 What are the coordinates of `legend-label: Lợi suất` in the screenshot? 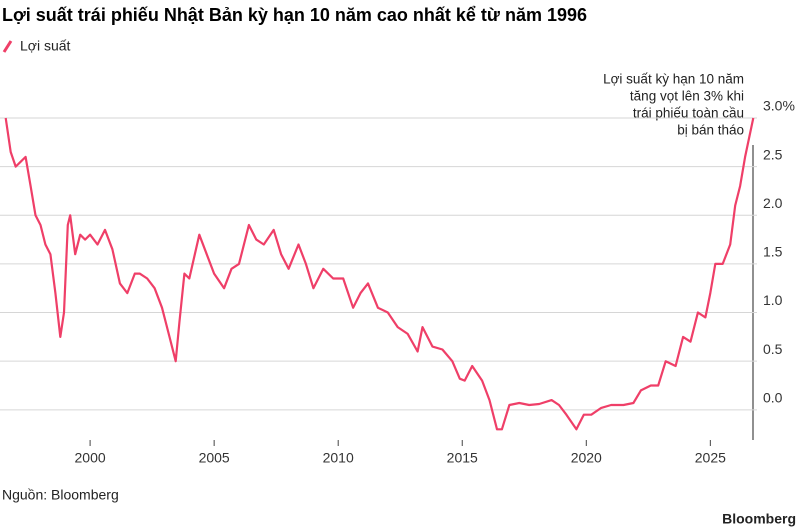 It's located at (45, 46).